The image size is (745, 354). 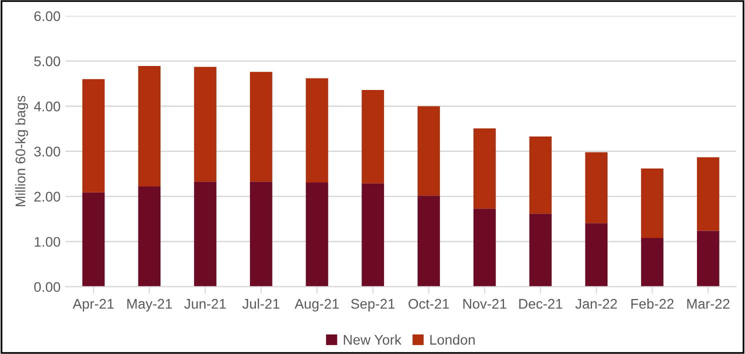 I want to click on y-tick-label: 1.00, so click(x=47, y=241).